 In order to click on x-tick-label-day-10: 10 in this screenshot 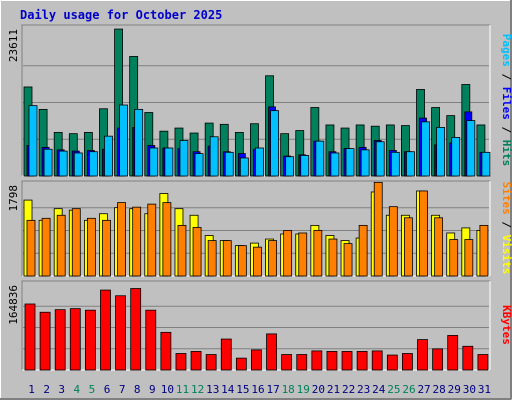, I will do `click(167, 389)`.